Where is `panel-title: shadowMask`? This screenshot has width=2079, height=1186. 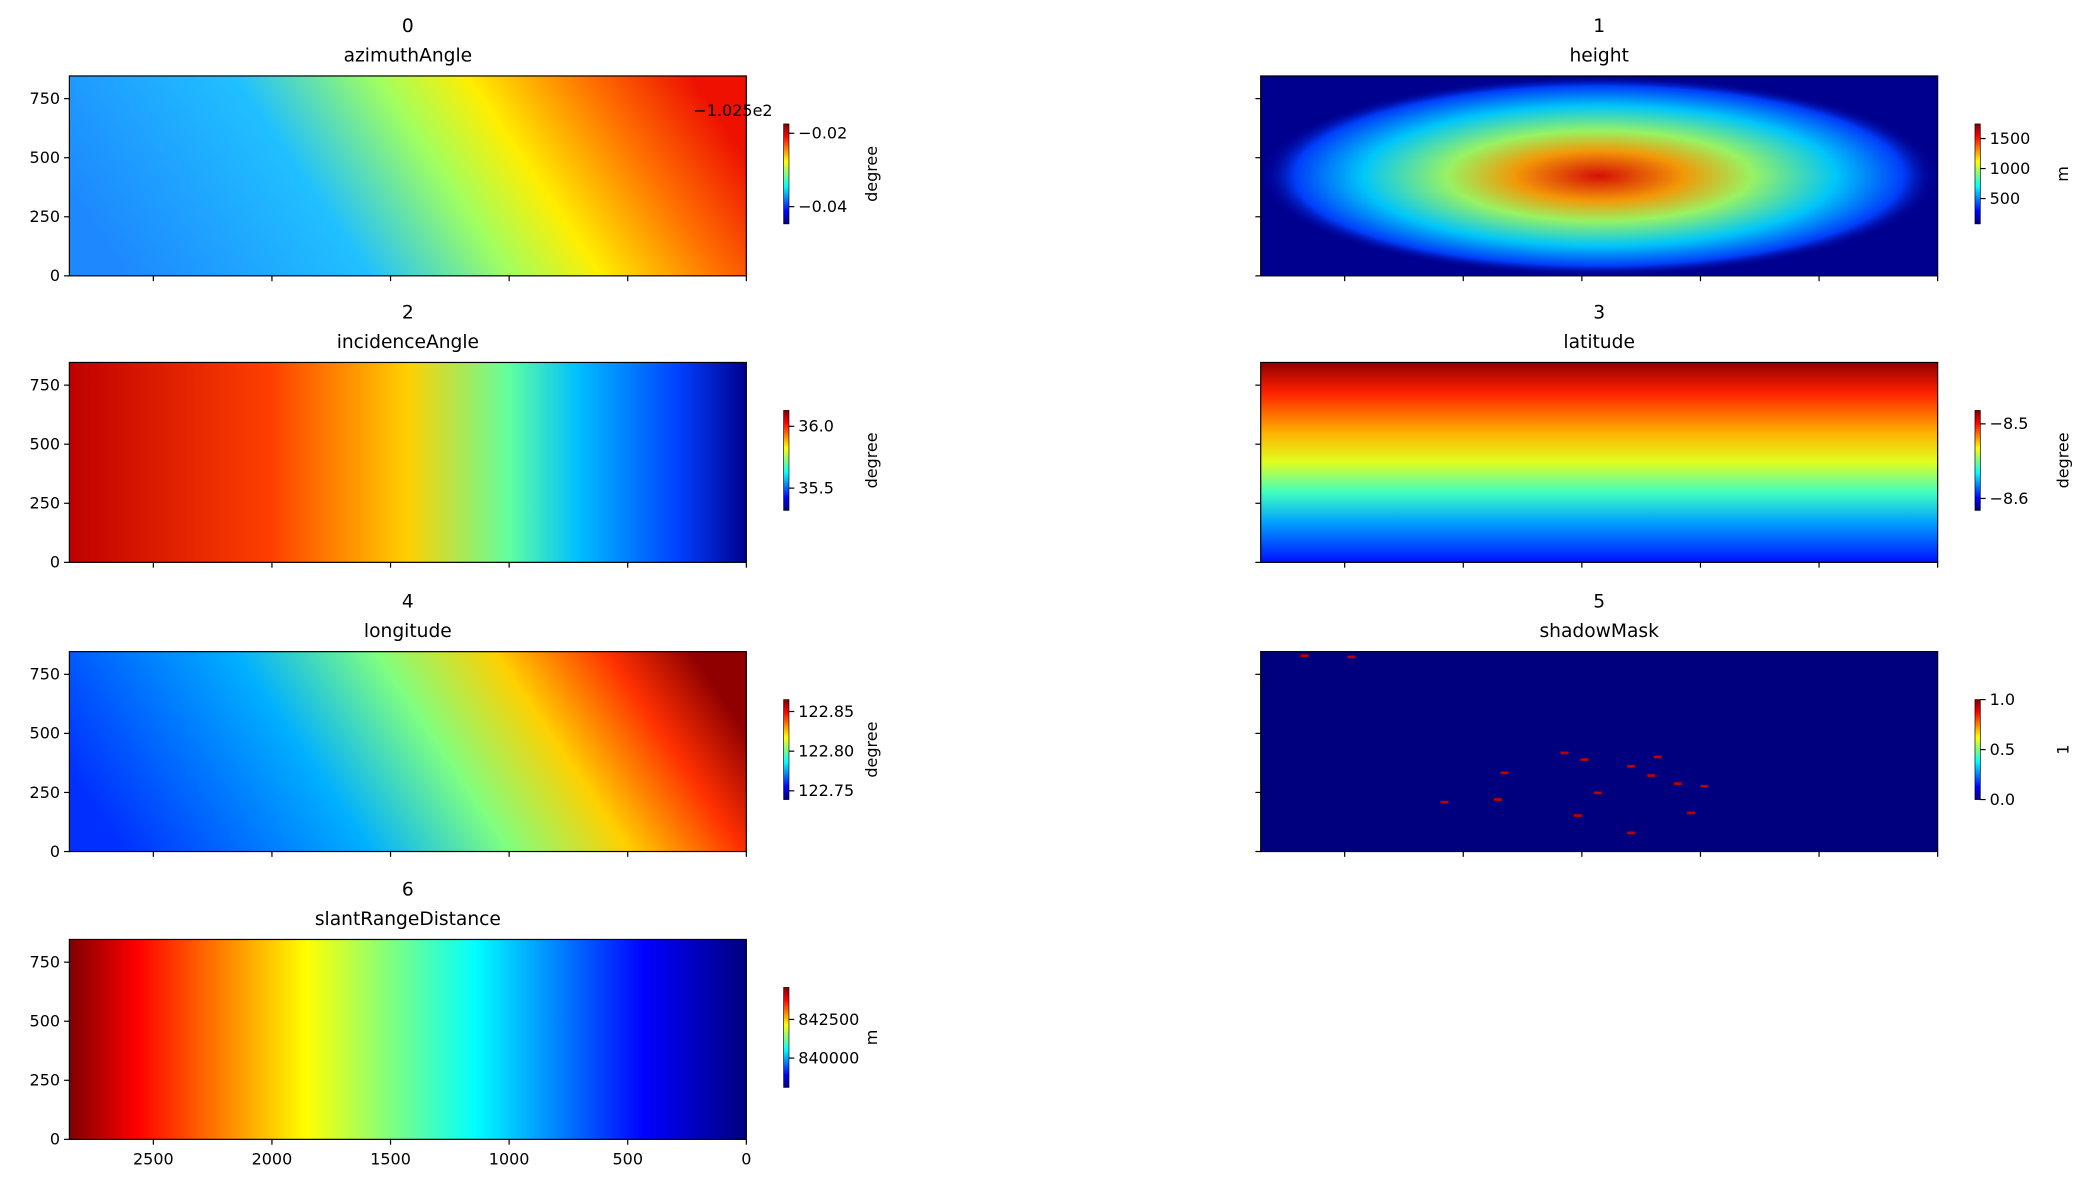 panel-title: shadowMask is located at coordinates (1599, 631).